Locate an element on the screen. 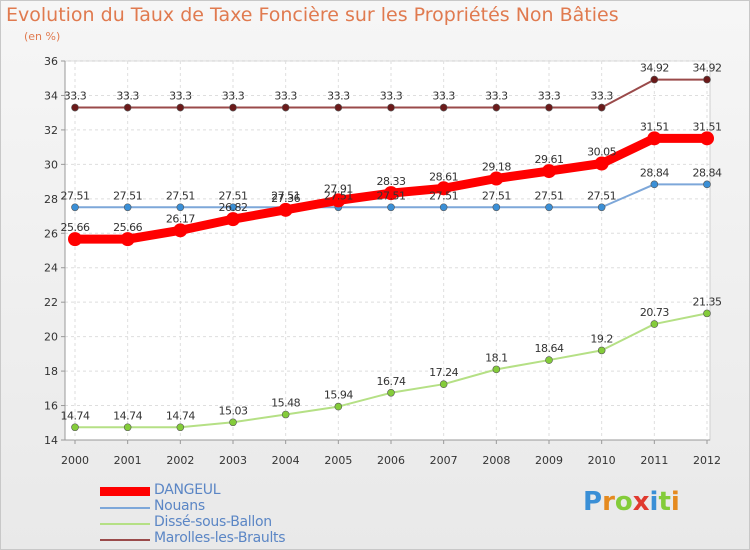 The height and width of the screenshot is (550, 750). data-label: 29.18 is located at coordinates (496, 166).